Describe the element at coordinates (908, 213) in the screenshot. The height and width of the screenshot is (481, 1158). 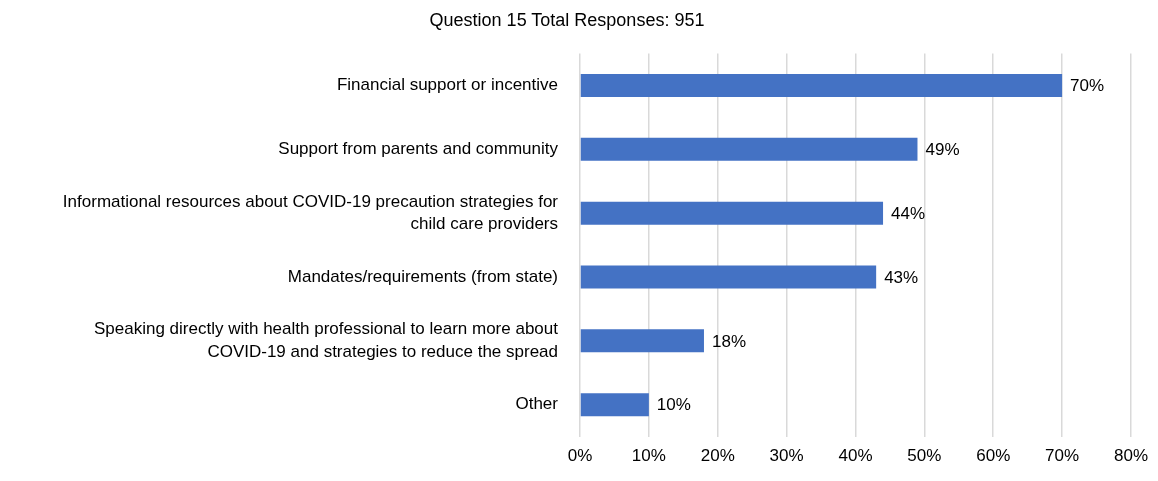
I see `data-label: 44%` at that location.